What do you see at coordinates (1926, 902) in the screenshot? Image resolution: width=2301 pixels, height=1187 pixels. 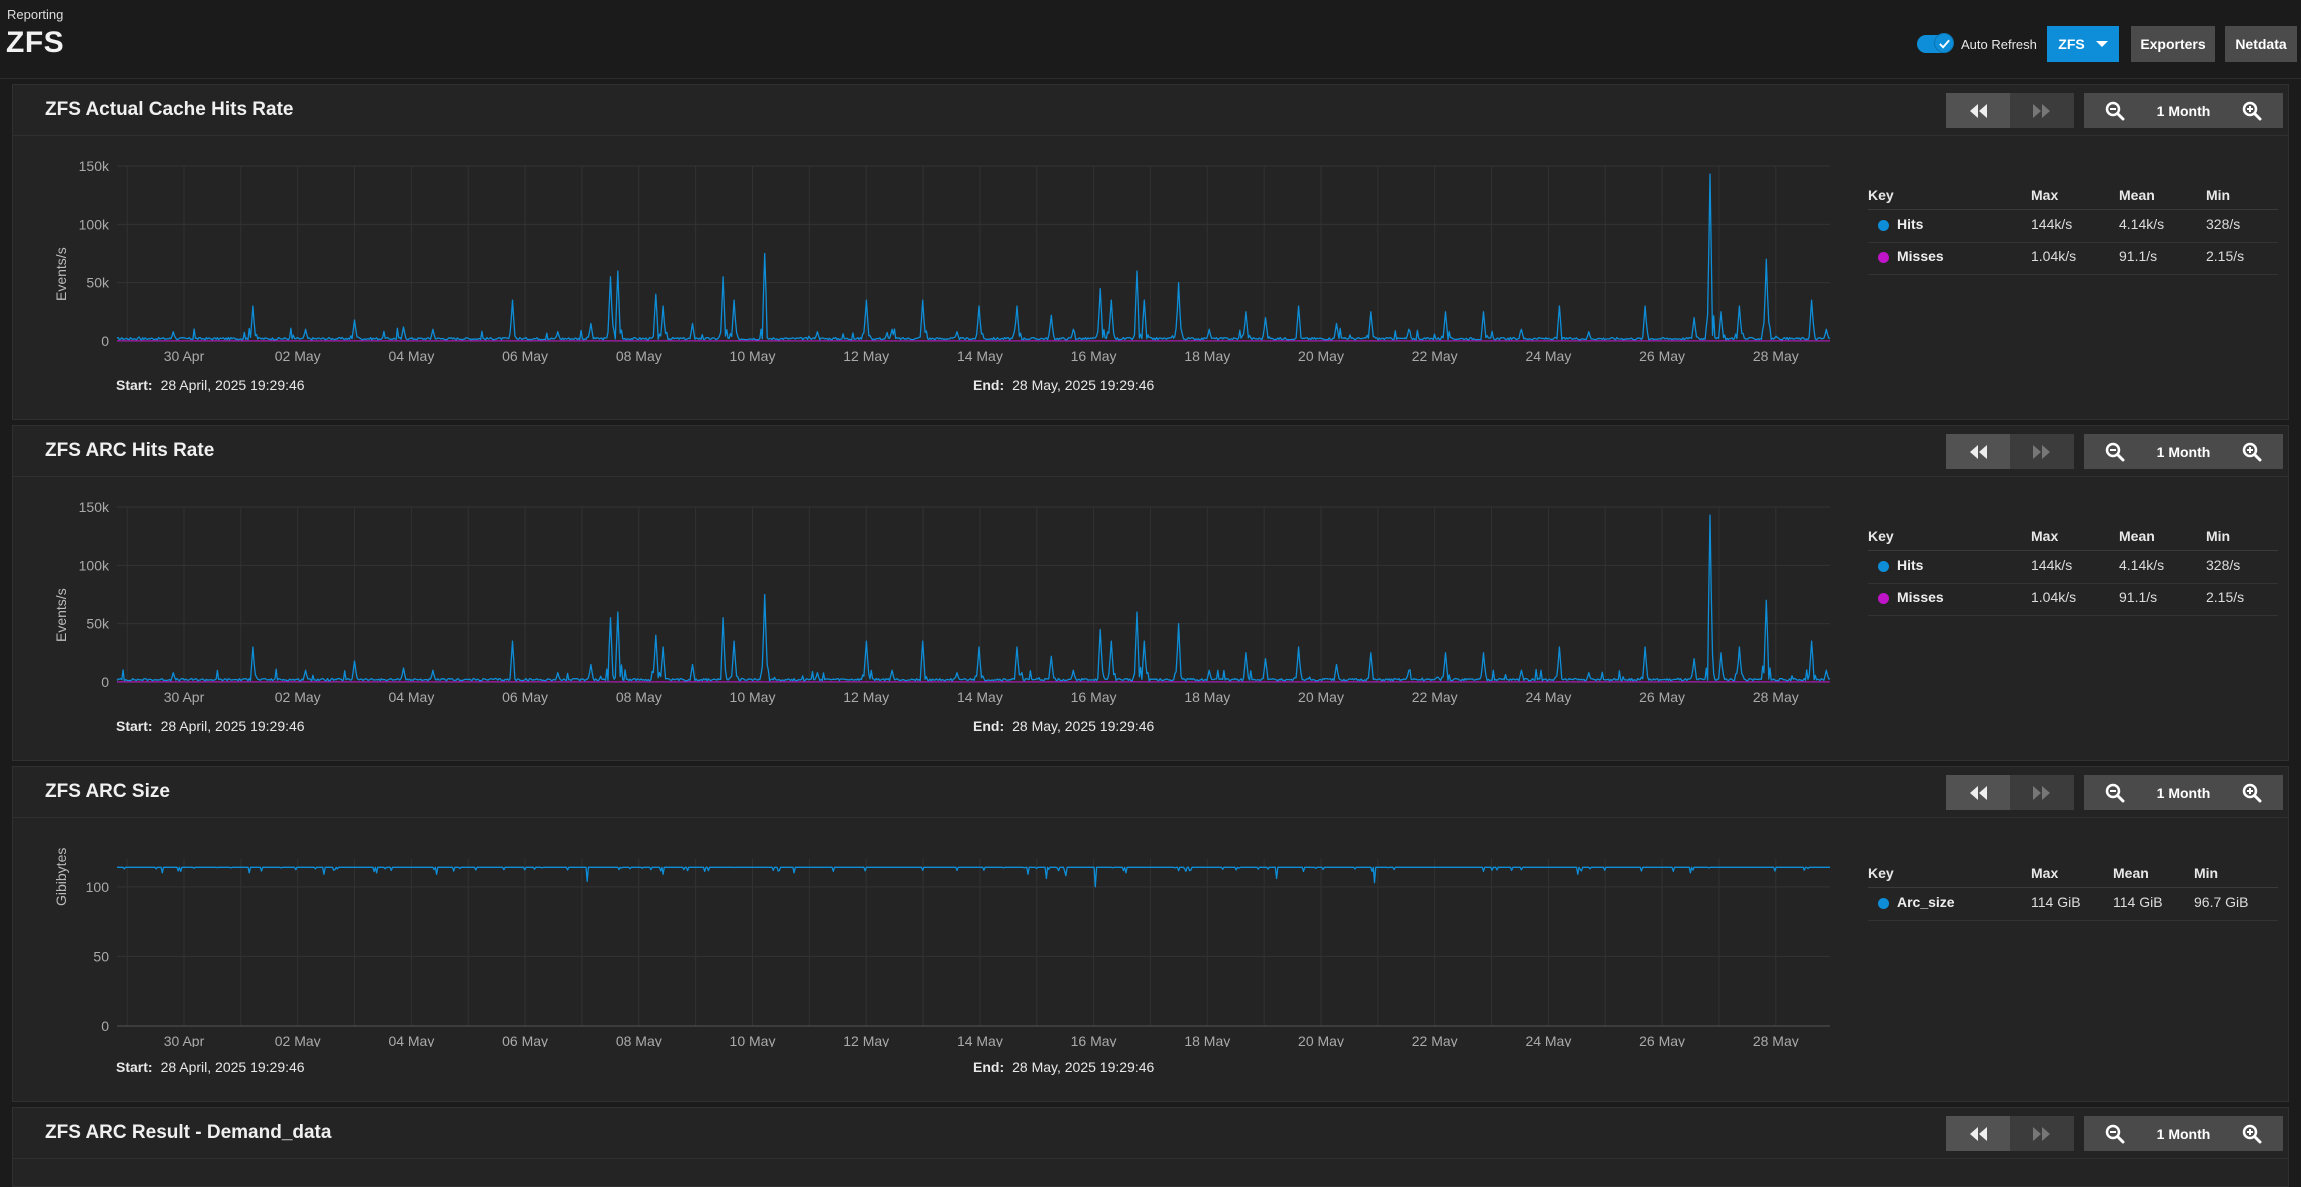 I see `series-name: Arc_size` at bounding box center [1926, 902].